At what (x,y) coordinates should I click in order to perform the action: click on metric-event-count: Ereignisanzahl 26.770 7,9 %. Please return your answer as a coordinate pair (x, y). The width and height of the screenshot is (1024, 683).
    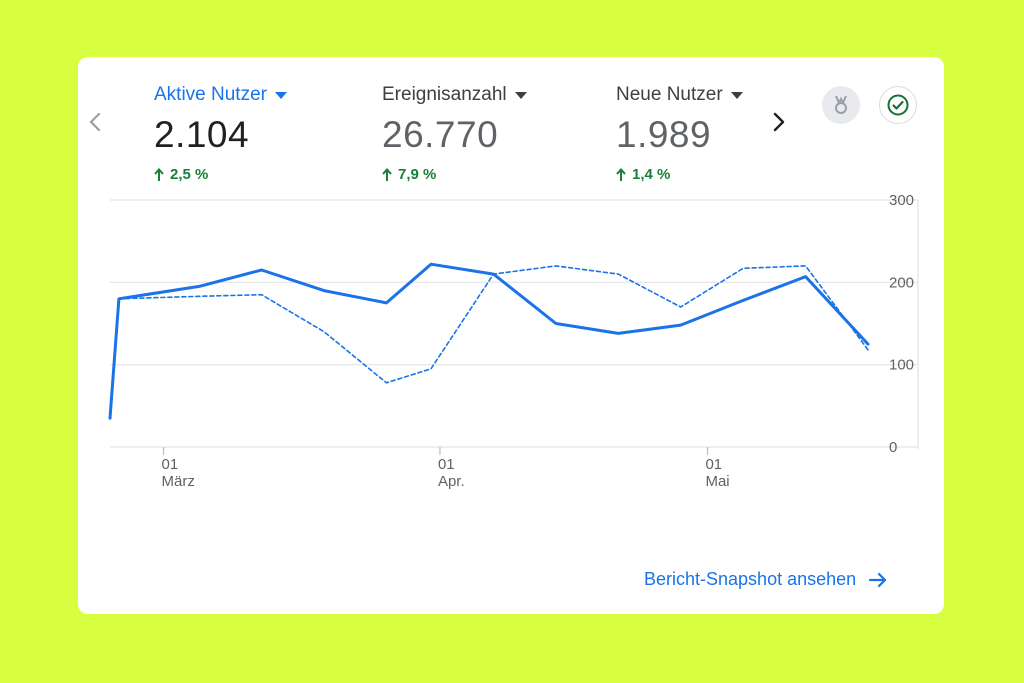
    Looking at the image, I should click on (454, 133).